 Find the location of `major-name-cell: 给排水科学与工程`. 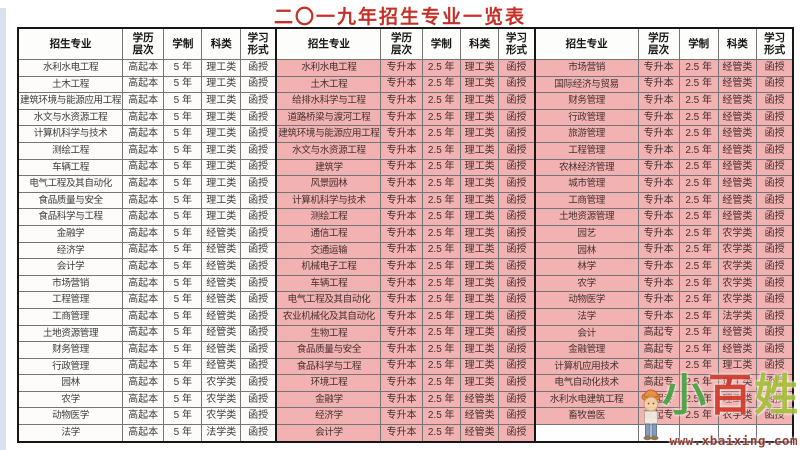

major-name-cell: 给排水科学与工程 is located at coordinates (328, 101).